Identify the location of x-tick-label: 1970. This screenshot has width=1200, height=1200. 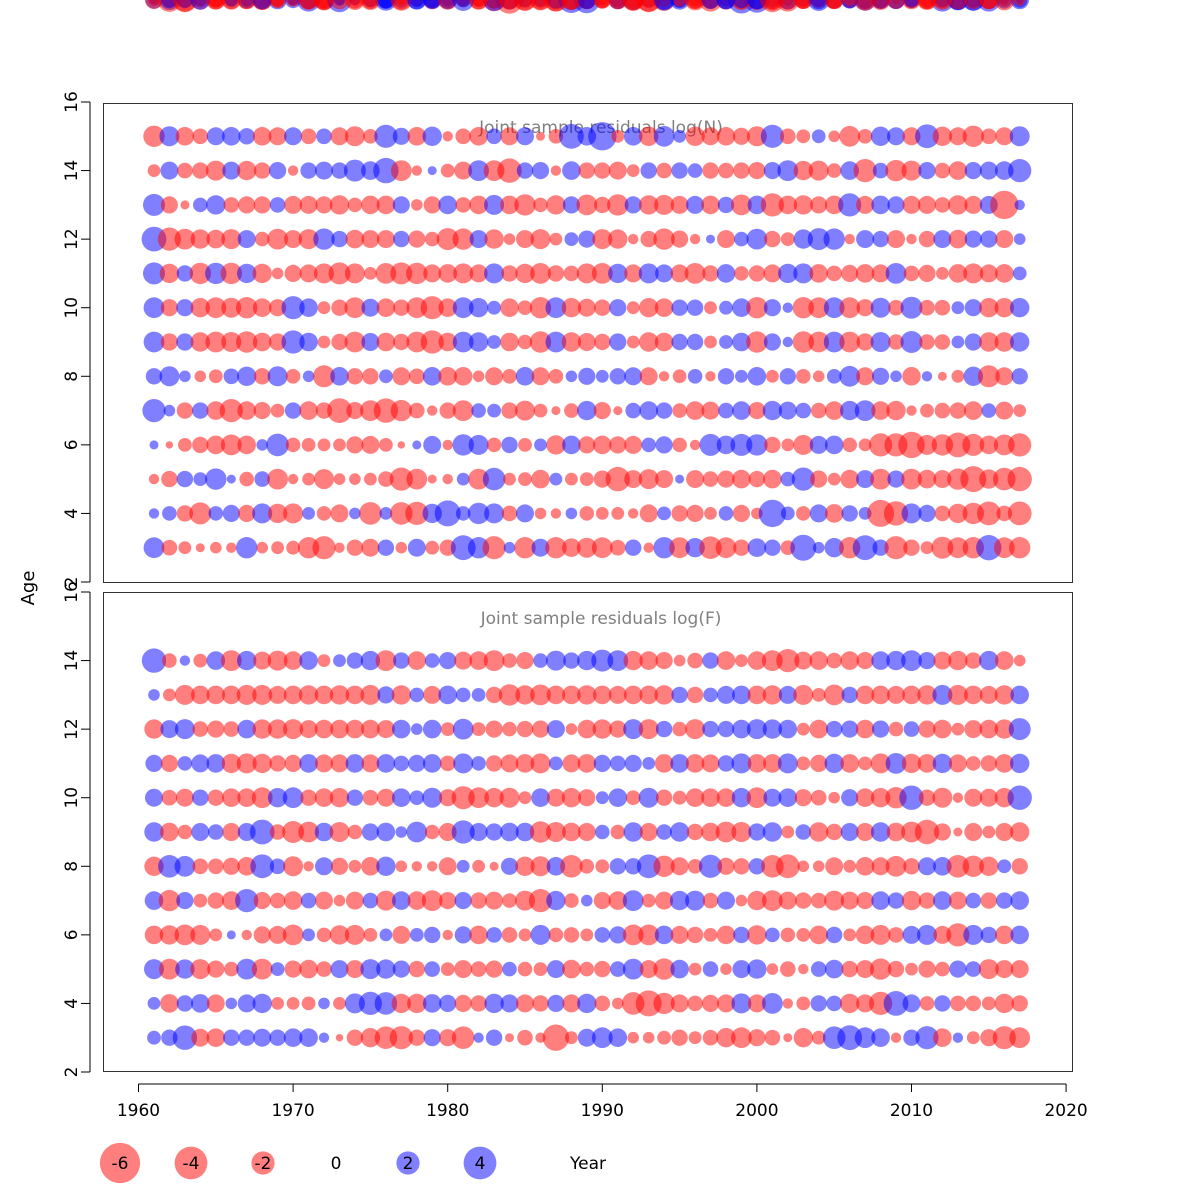
(292, 1111).